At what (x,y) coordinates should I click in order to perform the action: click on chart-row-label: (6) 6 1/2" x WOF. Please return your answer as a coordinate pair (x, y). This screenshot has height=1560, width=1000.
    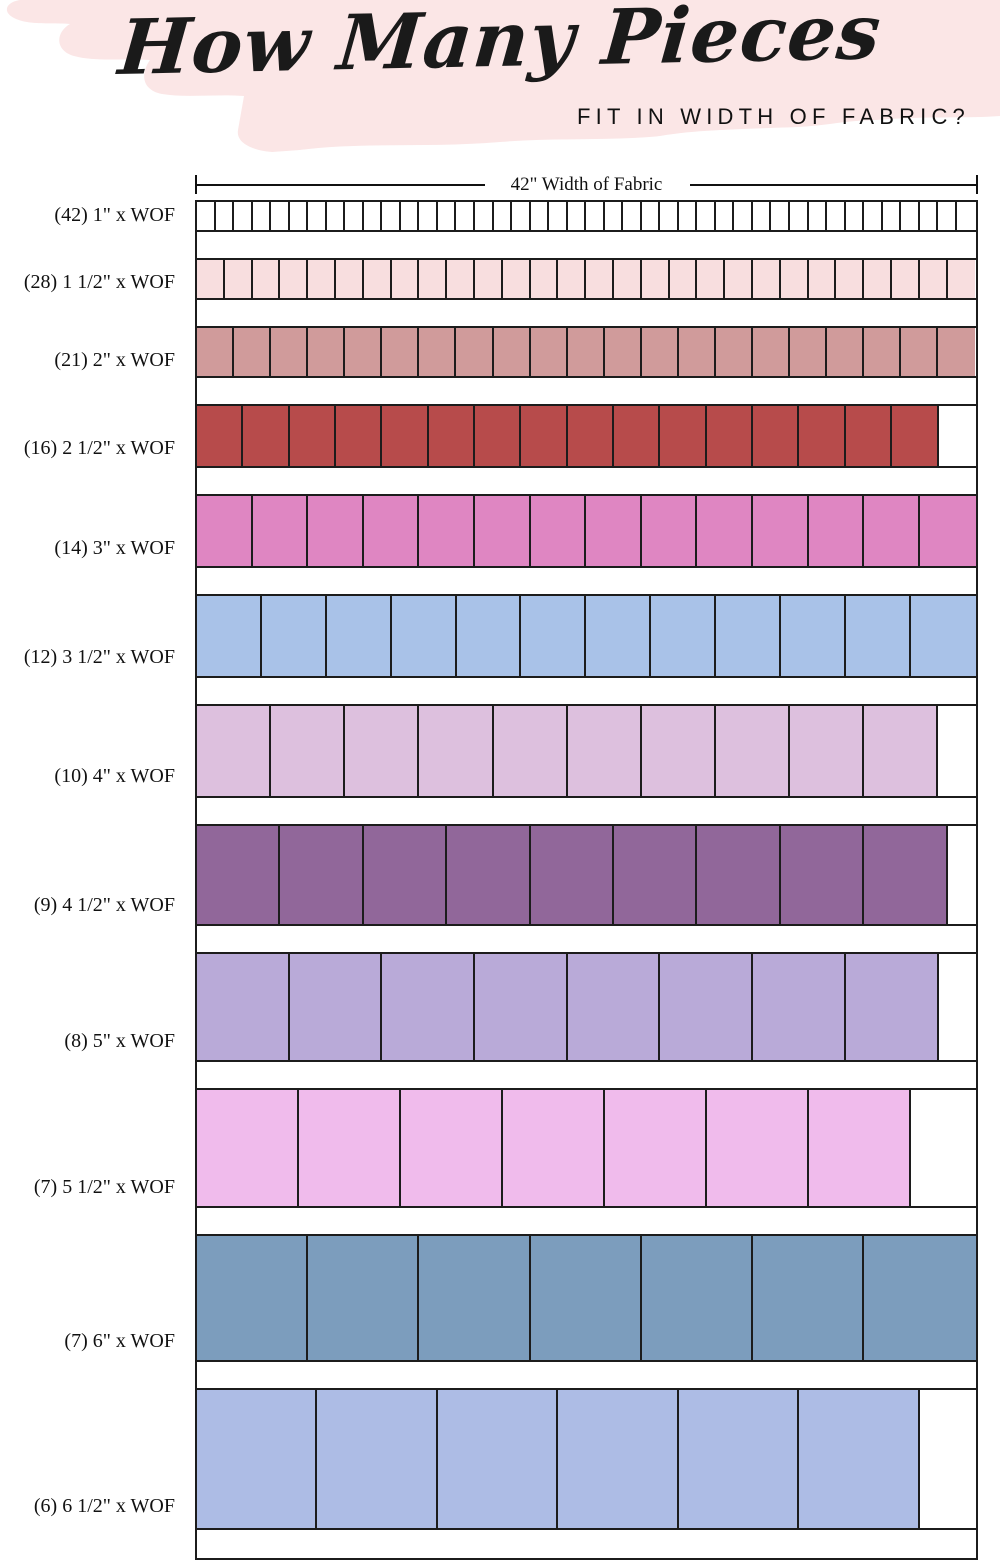
    Looking at the image, I should click on (104, 1506).